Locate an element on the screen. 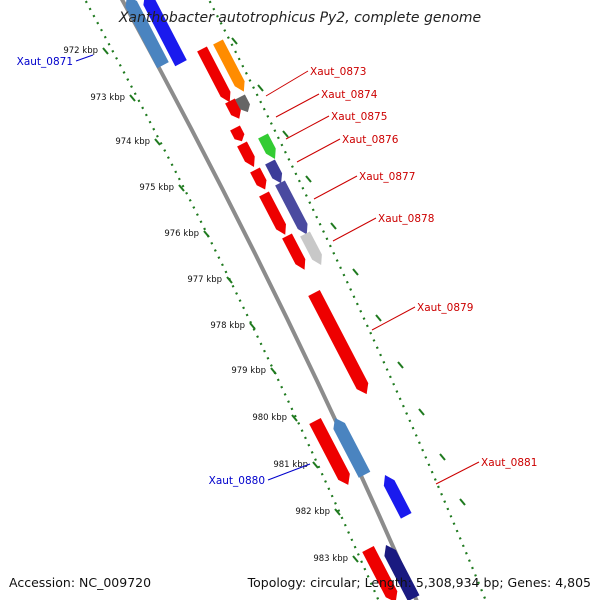 The width and height of the screenshot is (600, 600). kbp-label: 974 kbp is located at coordinates (132, 142).